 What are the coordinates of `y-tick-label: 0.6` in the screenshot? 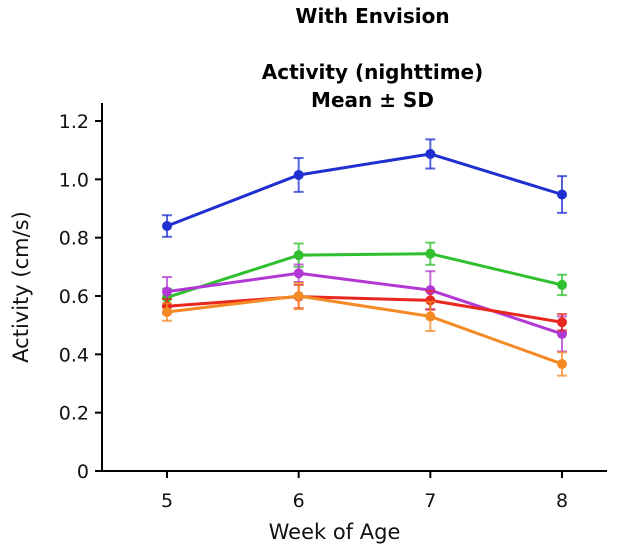 It's located at (74, 297).